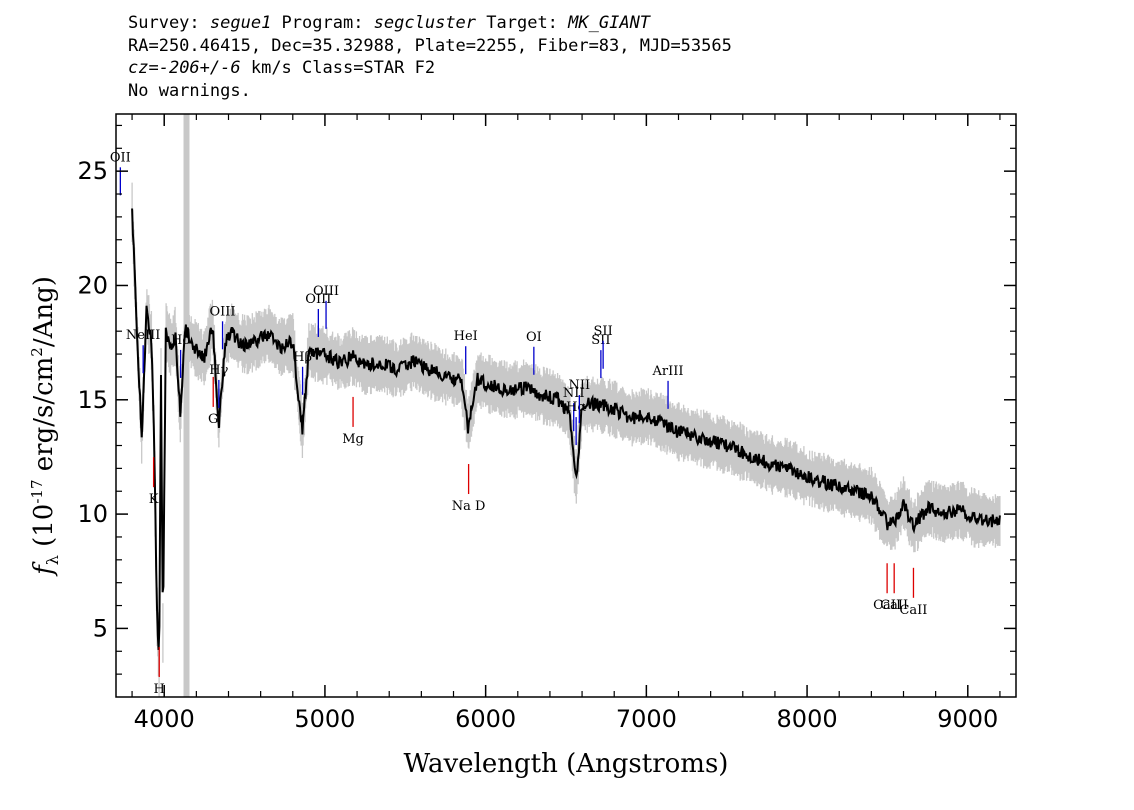  I want to click on emission-line-label: ArIII, so click(668, 371).